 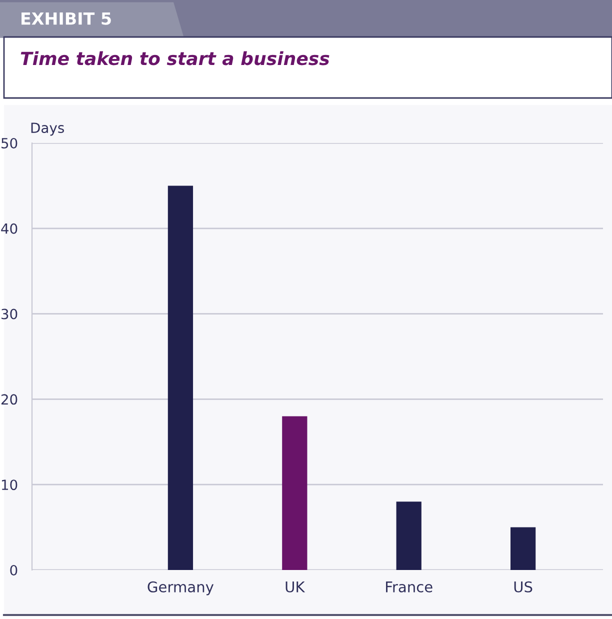 What do you see at coordinates (14, 570) in the screenshot?
I see `y-tick-label: 0` at bounding box center [14, 570].